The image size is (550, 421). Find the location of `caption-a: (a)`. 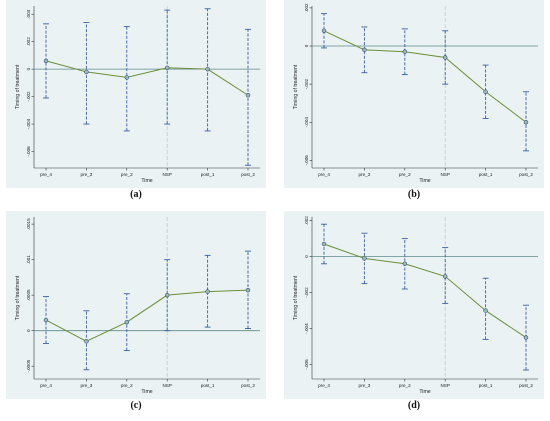

caption-a: (a) is located at coordinates (136, 194).